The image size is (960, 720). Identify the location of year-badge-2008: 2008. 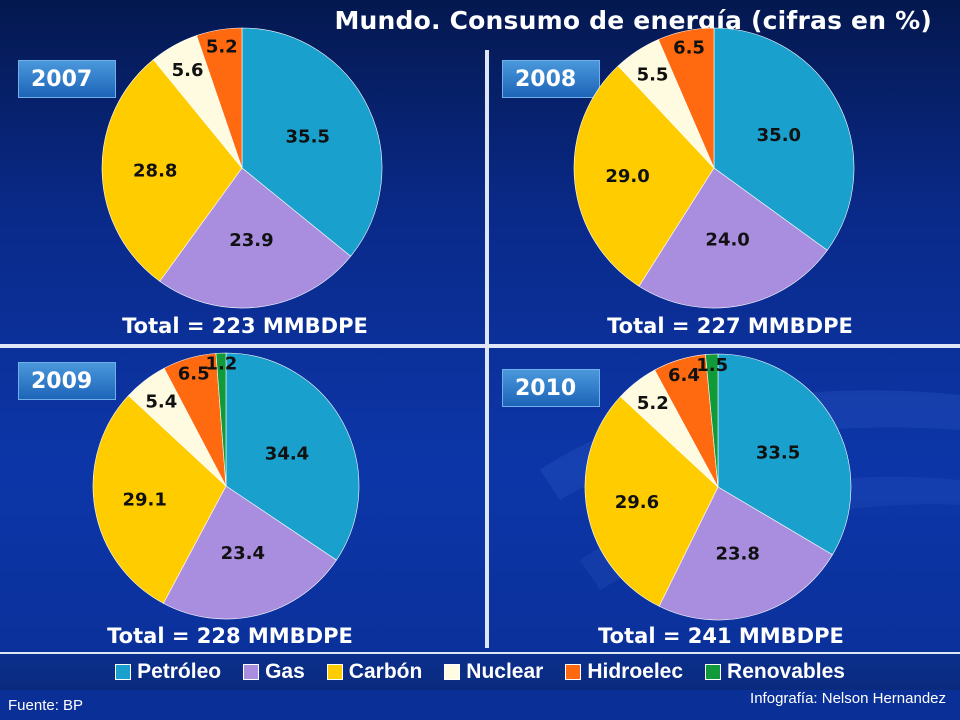
(551, 79).